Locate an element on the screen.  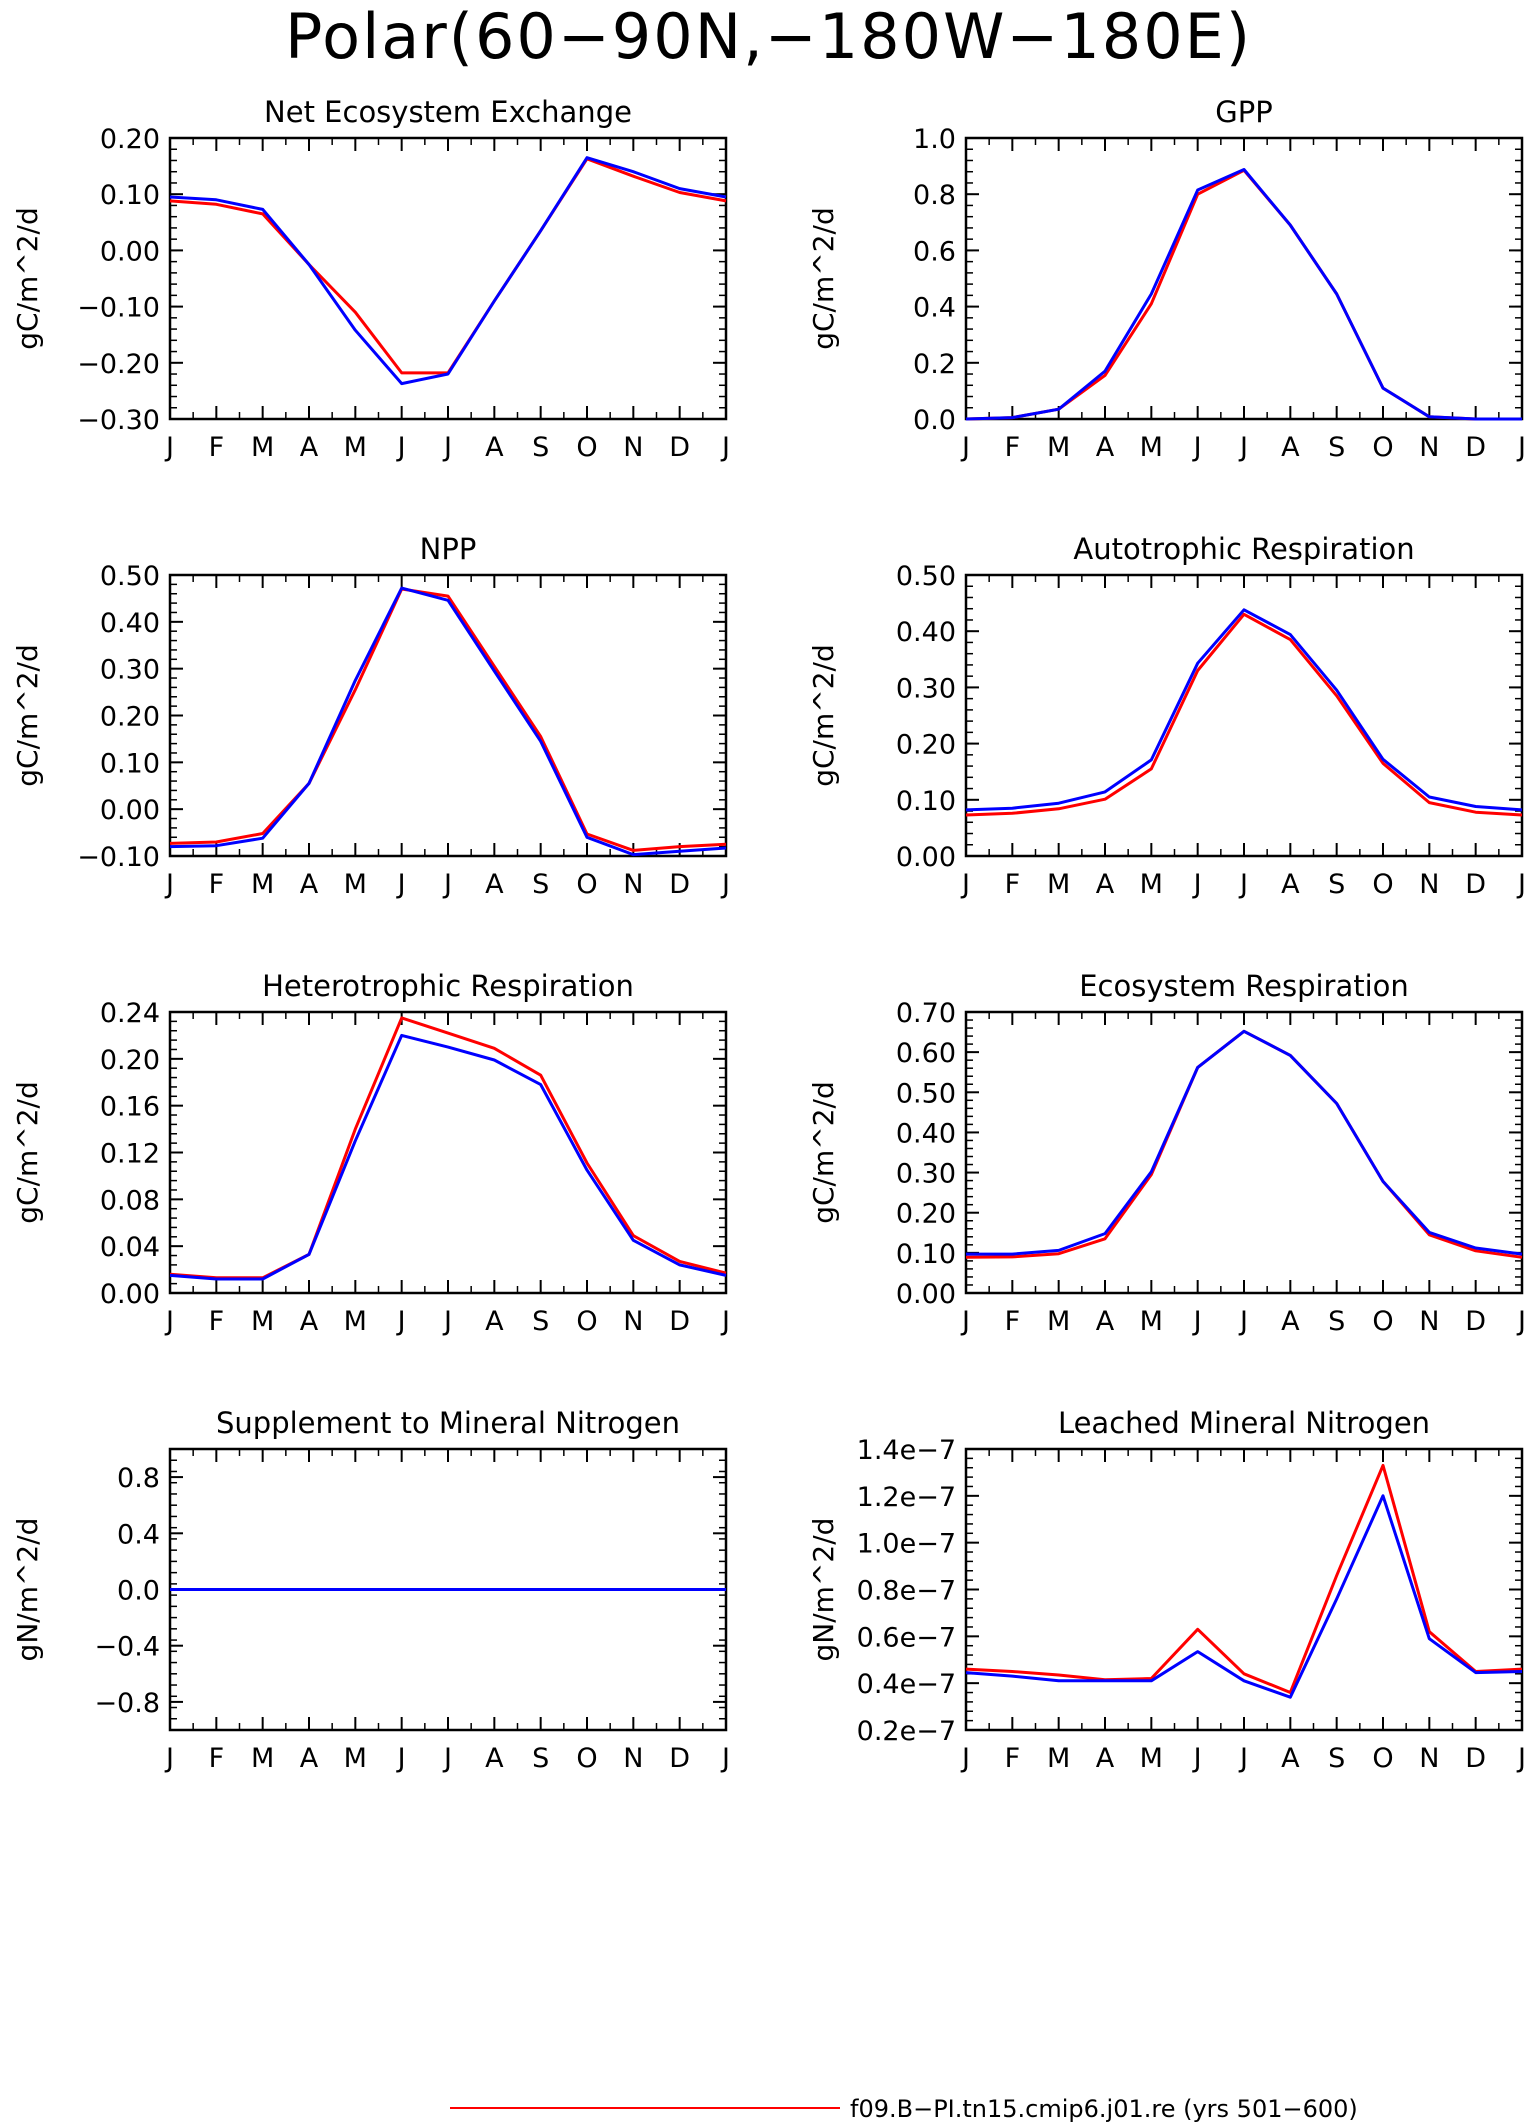
y-tick-label: 0.6 is located at coordinates (934, 251).